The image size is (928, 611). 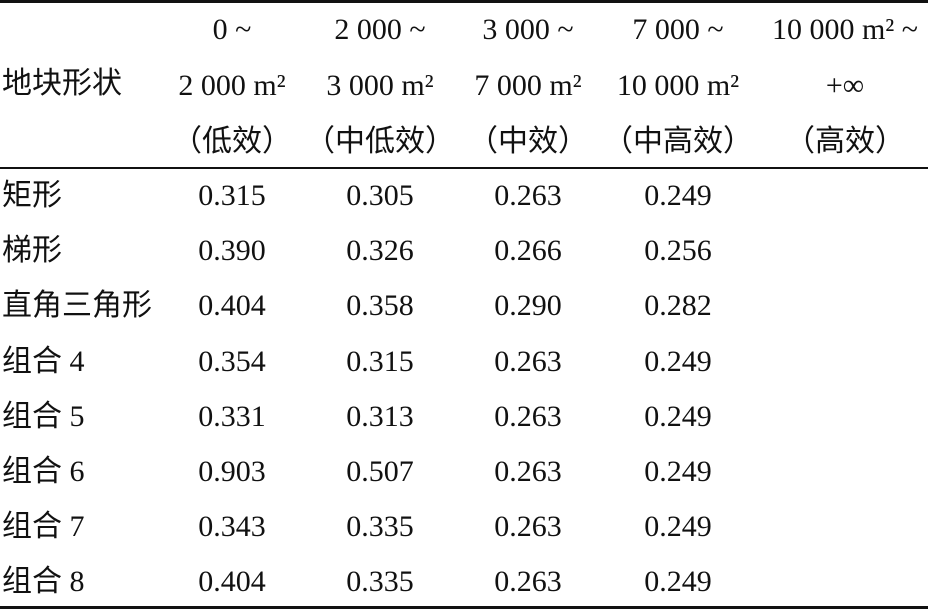 What do you see at coordinates (232, 85) in the screenshot?
I see `column-header: 2 000 m²` at bounding box center [232, 85].